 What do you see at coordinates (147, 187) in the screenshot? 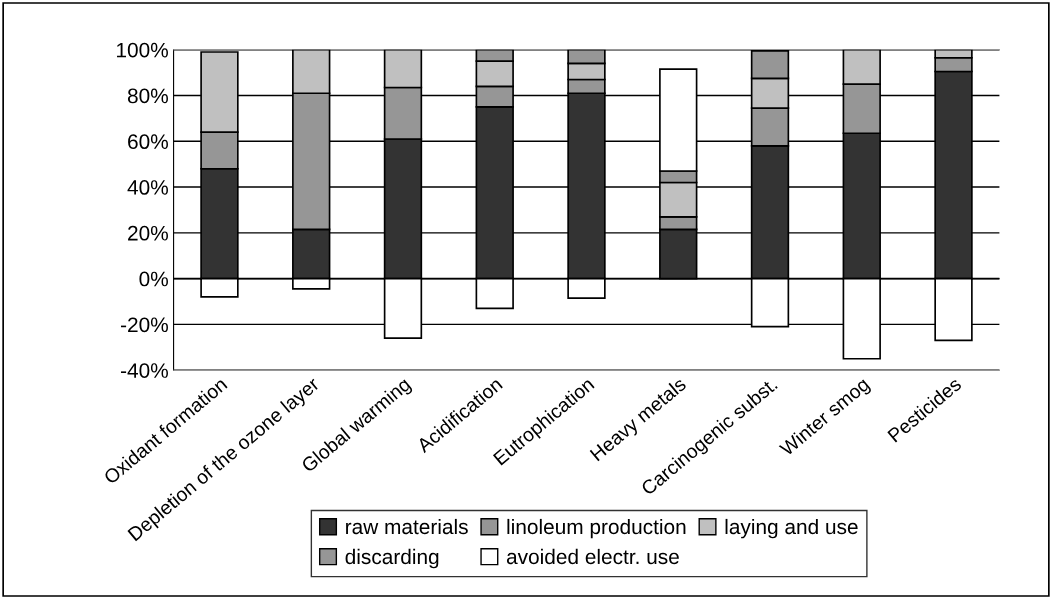
I see `y-tick-label: 40%` at bounding box center [147, 187].